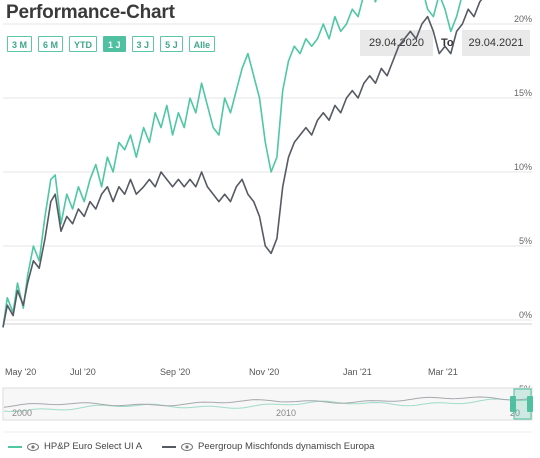 The image size is (540, 458). What do you see at coordinates (443, 372) in the screenshot?
I see `x-tick-label: Mar '21` at bounding box center [443, 372].